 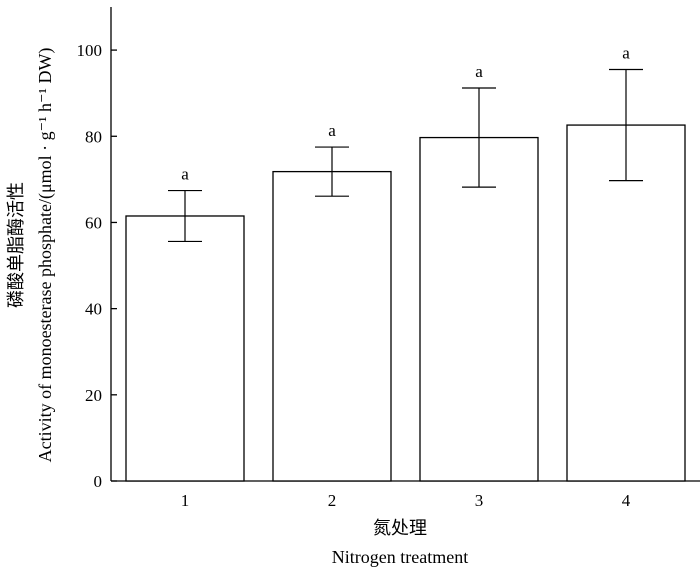 I want to click on y-tick-label: 80, so click(x=93, y=136).